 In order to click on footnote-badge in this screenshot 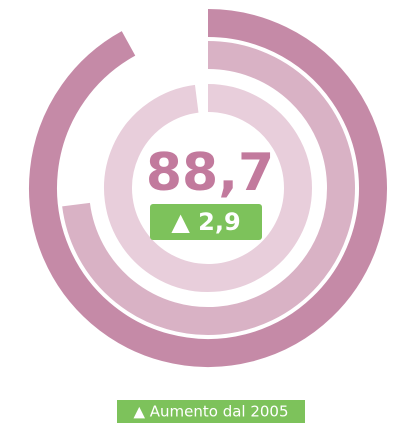, I will do `click(211, 411)`.